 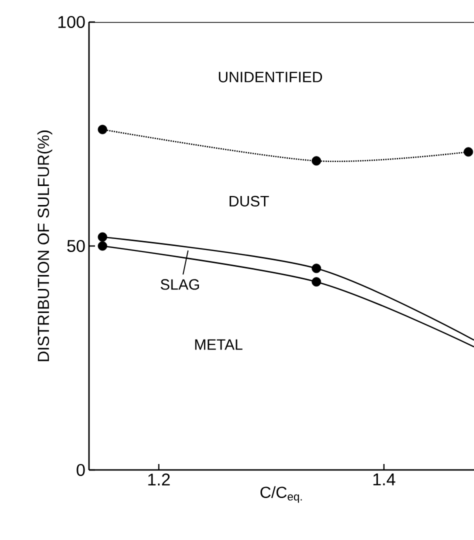 What do you see at coordinates (218, 344) in the screenshot?
I see `annotation: METAL` at bounding box center [218, 344].